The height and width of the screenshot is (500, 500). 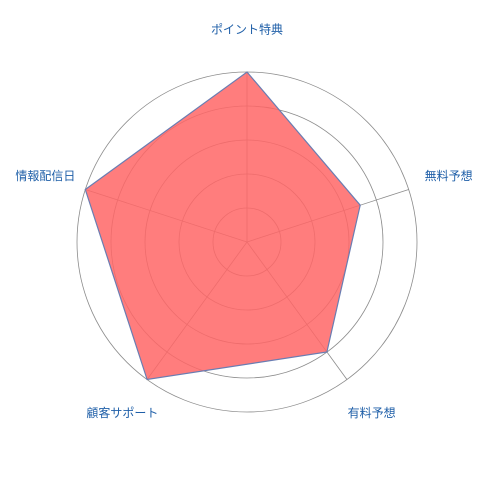 What do you see at coordinates (449, 175) in the screenshot?
I see `axis-label: 無料予想` at bounding box center [449, 175].